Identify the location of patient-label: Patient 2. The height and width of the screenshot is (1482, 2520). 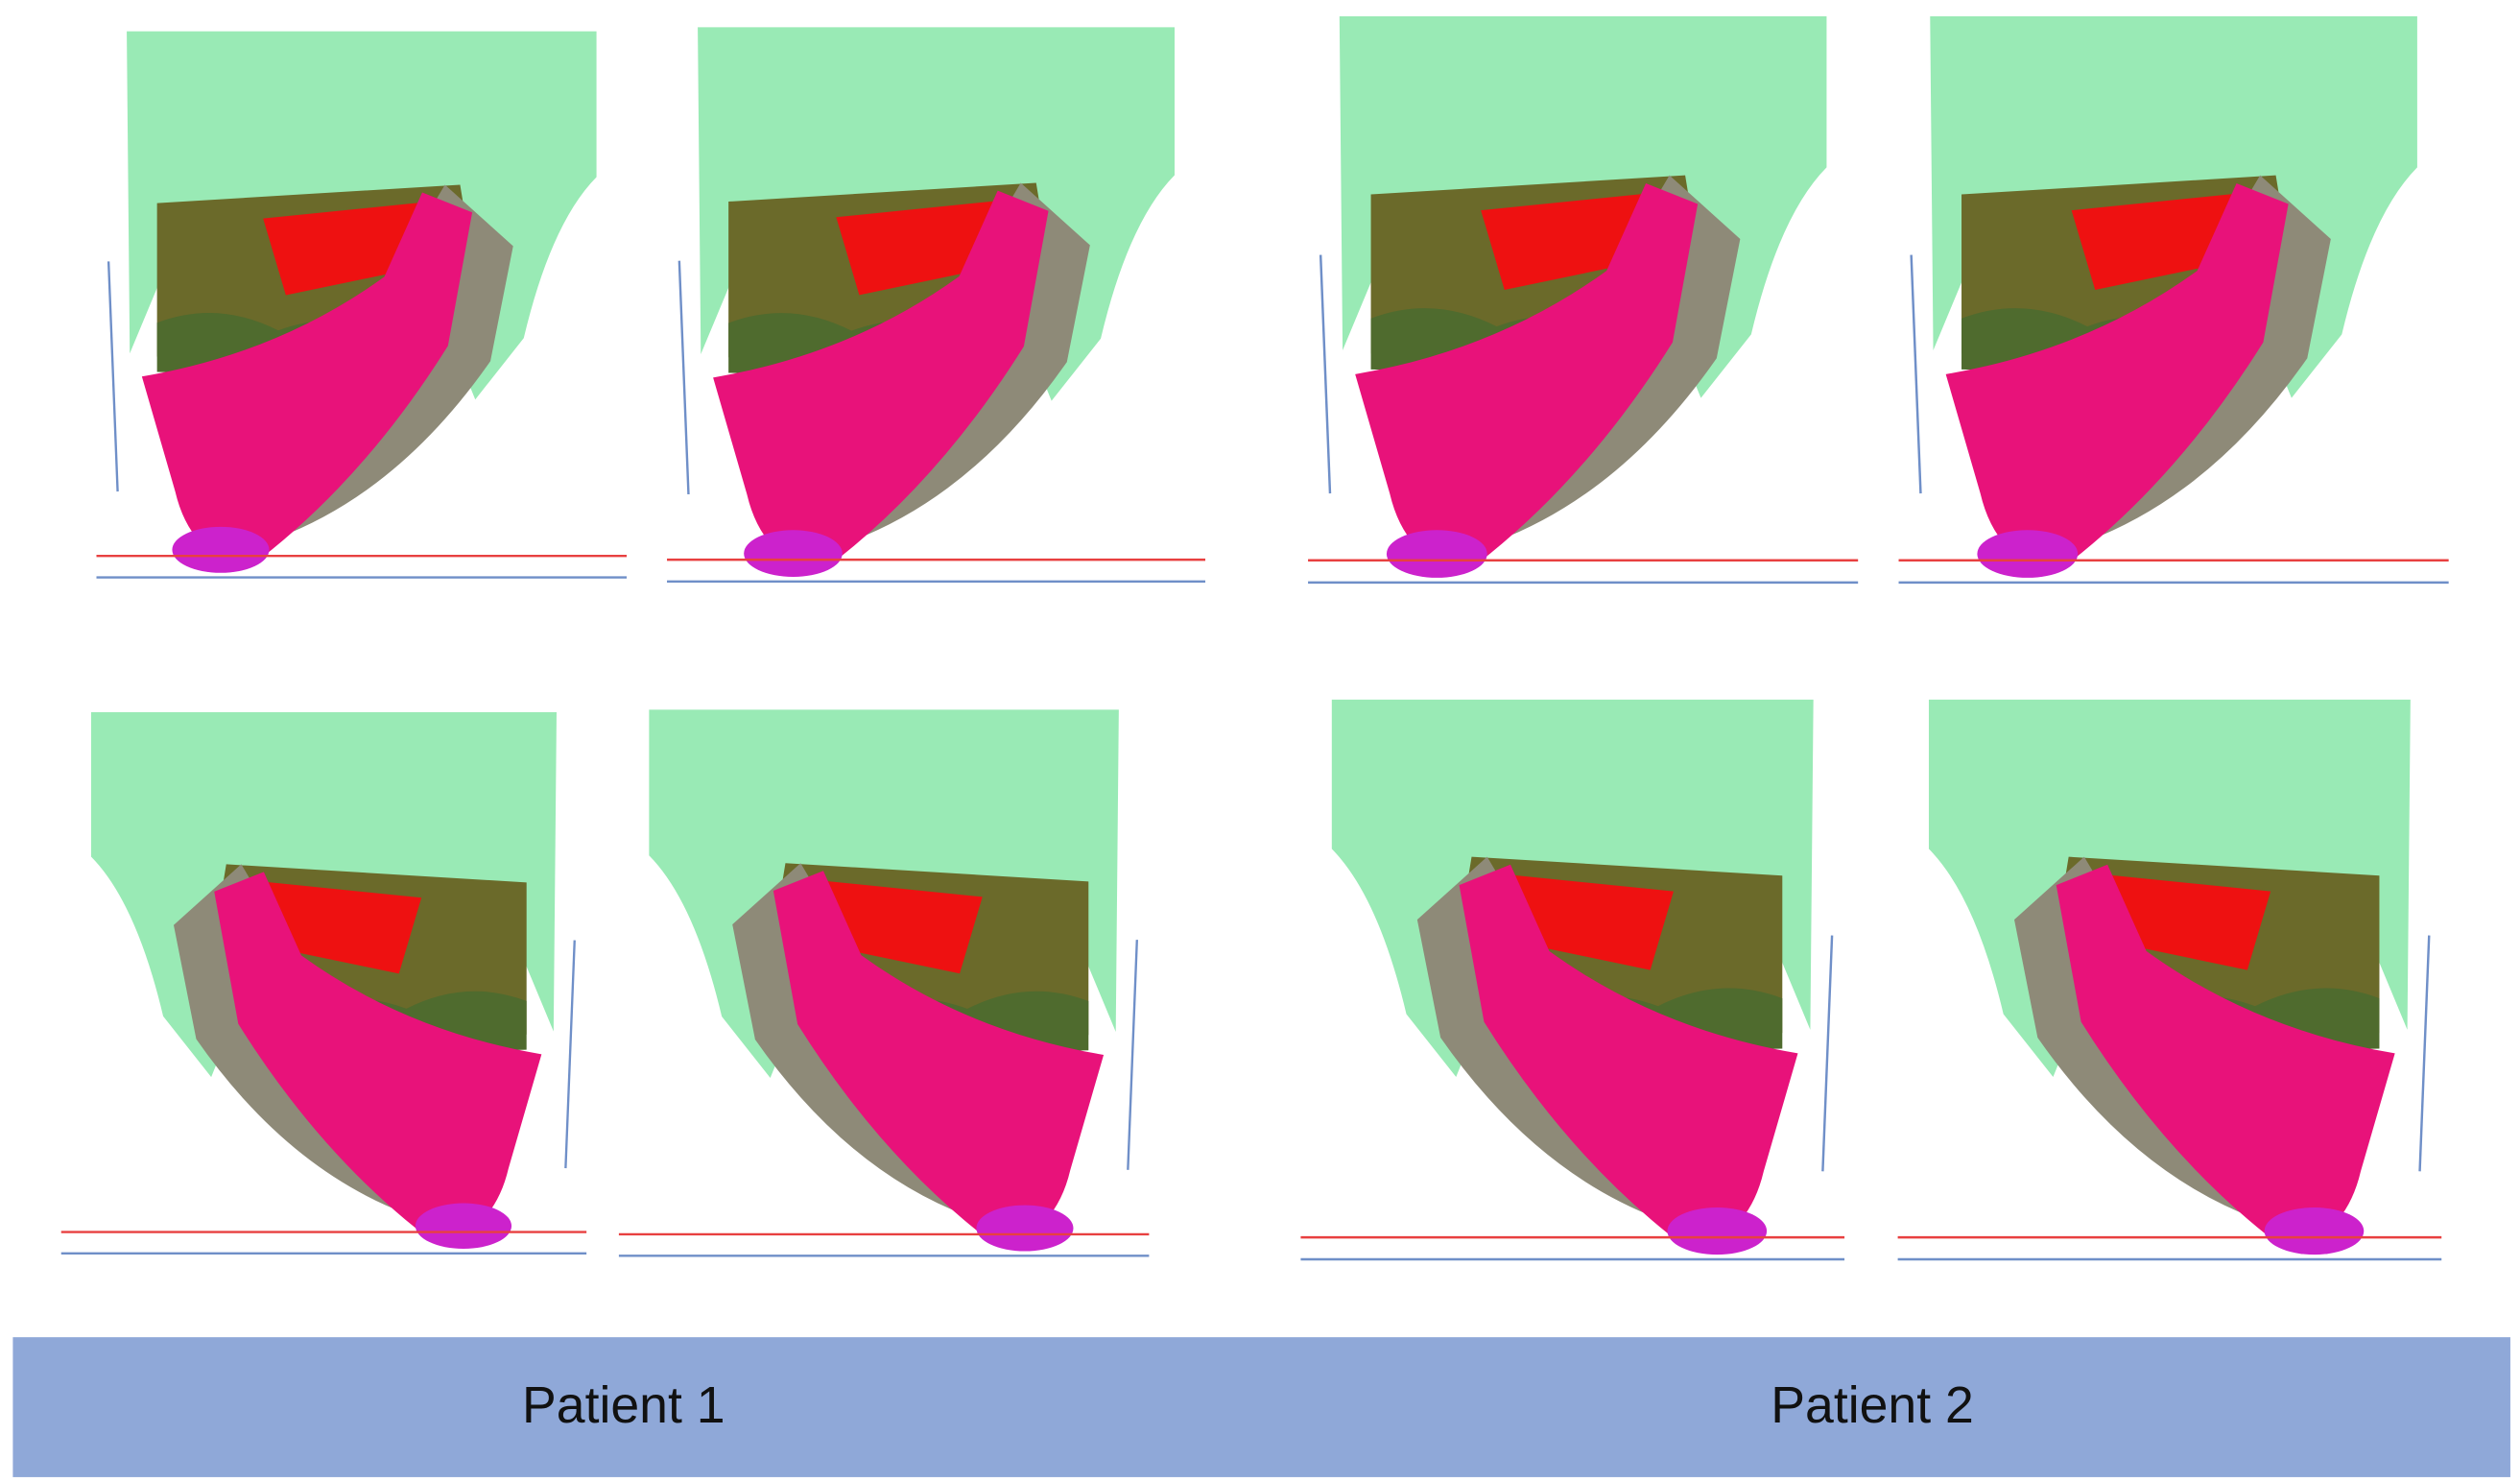
(1872, 1405).